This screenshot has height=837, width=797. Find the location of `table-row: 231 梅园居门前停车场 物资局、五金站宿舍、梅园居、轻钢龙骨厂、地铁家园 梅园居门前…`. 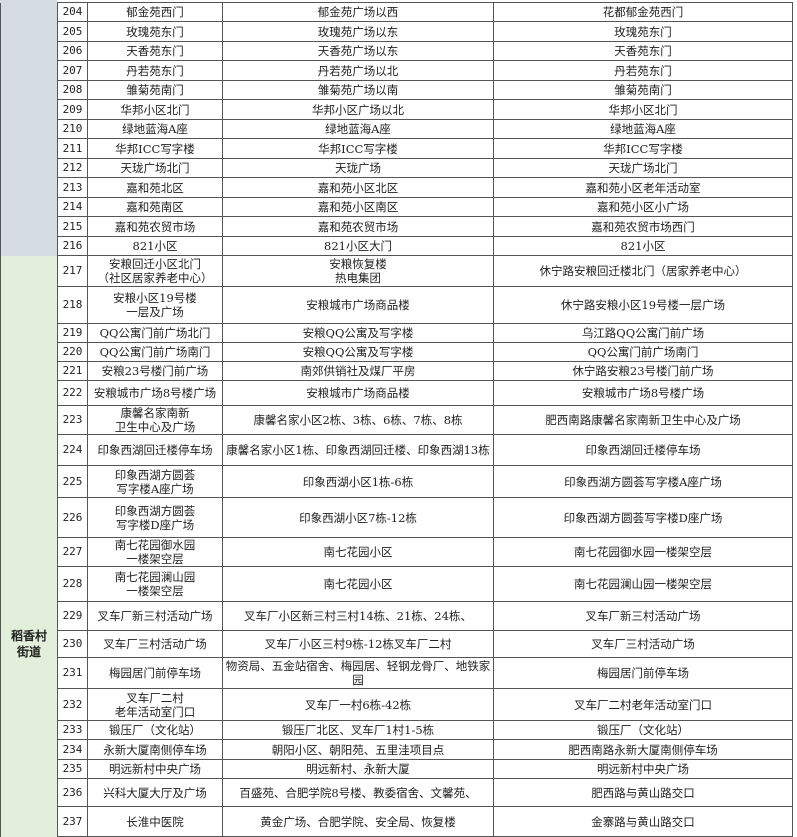

table-row: 231 梅园居门前停车场 物资局、五金站宿舍、梅园居、轻钢龙骨厂、地铁家园 梅园居门前… is located at coordinates (397, 673).